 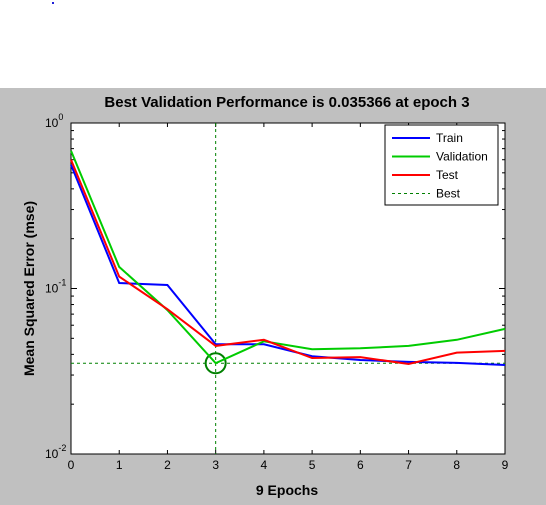 What do you see at coordinates (264, 465) in the screenshot?
I see `x-tick-label: 4` at bounding box center [264, 465].